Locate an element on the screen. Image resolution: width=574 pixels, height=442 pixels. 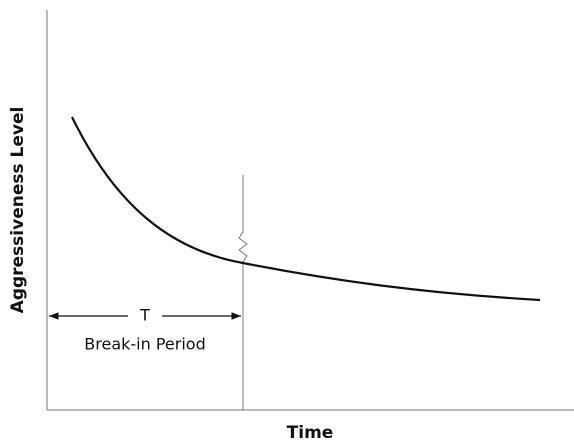
period-symbol: T is located at coordinates (144, 315).